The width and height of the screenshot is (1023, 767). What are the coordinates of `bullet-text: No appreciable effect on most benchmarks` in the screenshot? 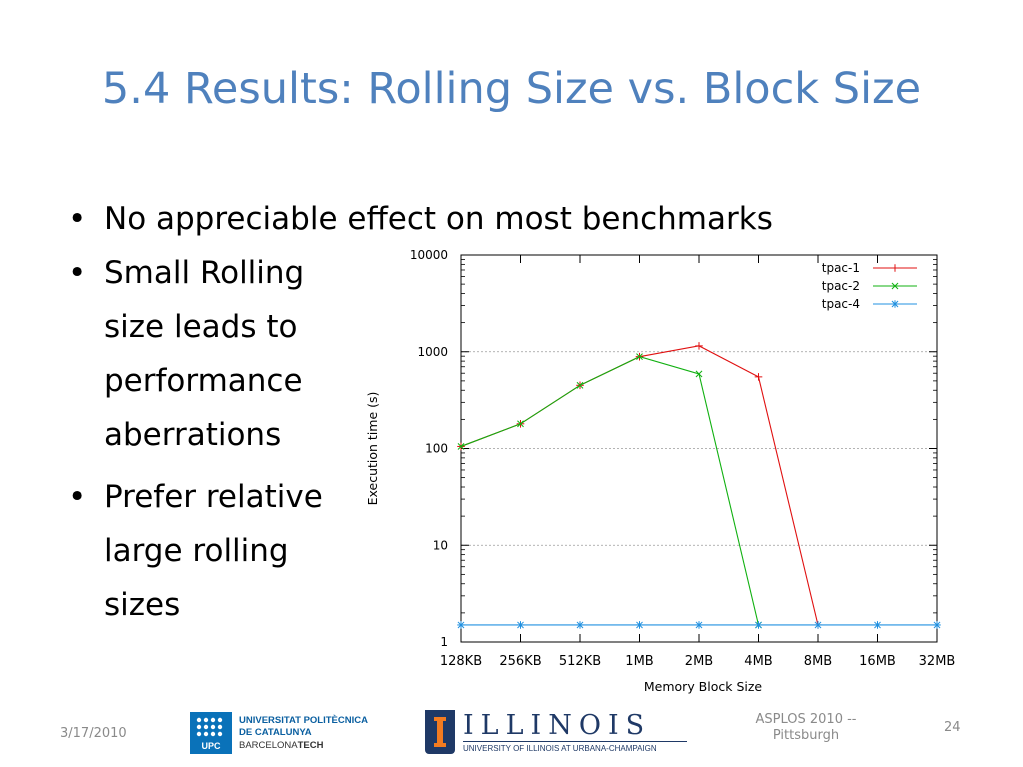 It's located at (438, 219).